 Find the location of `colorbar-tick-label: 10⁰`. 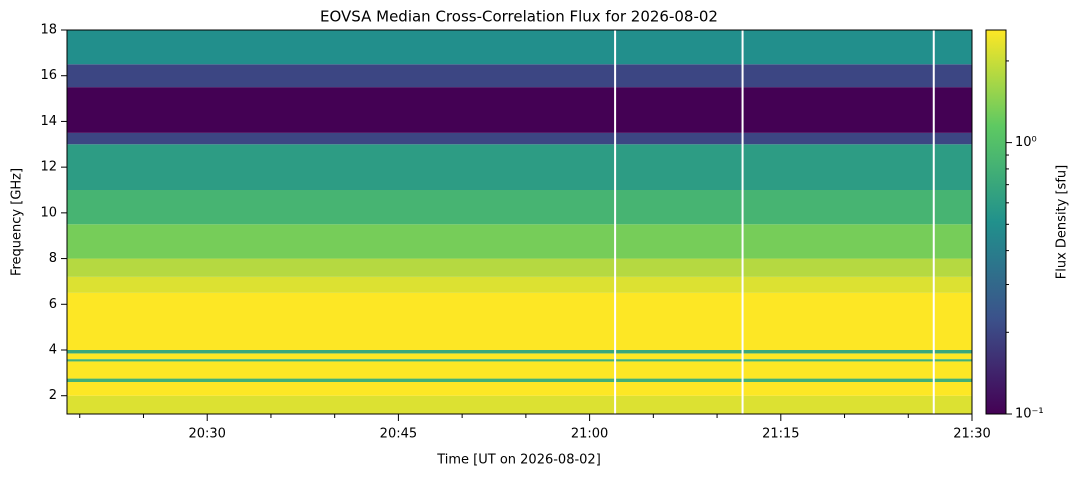

colorbar-tick-label: 10⁰ is located at coordinates (1026, 142).